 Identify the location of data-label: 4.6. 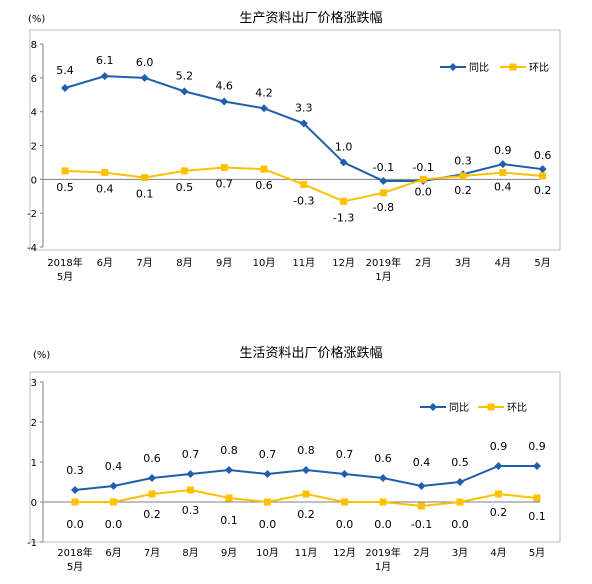
(224, 86).